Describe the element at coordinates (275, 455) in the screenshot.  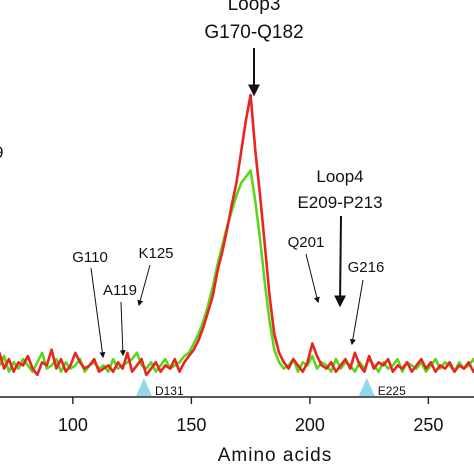
I see `x-axis-label: Amino acids` at that location.